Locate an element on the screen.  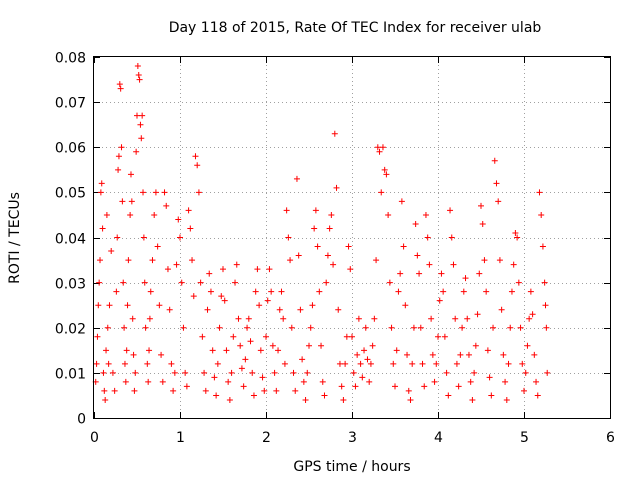
y-tick-label: 0.03 is located at coordinates (70, 285).